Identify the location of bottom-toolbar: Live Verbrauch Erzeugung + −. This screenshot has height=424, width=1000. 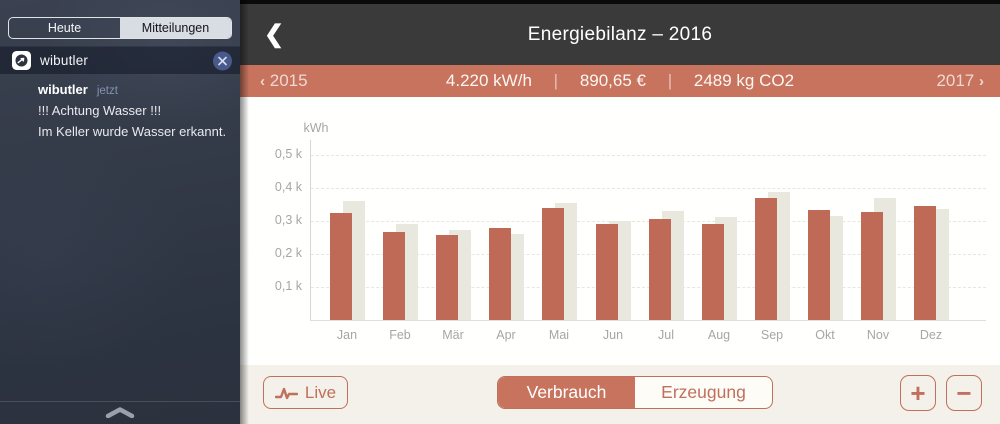
(620, 394).